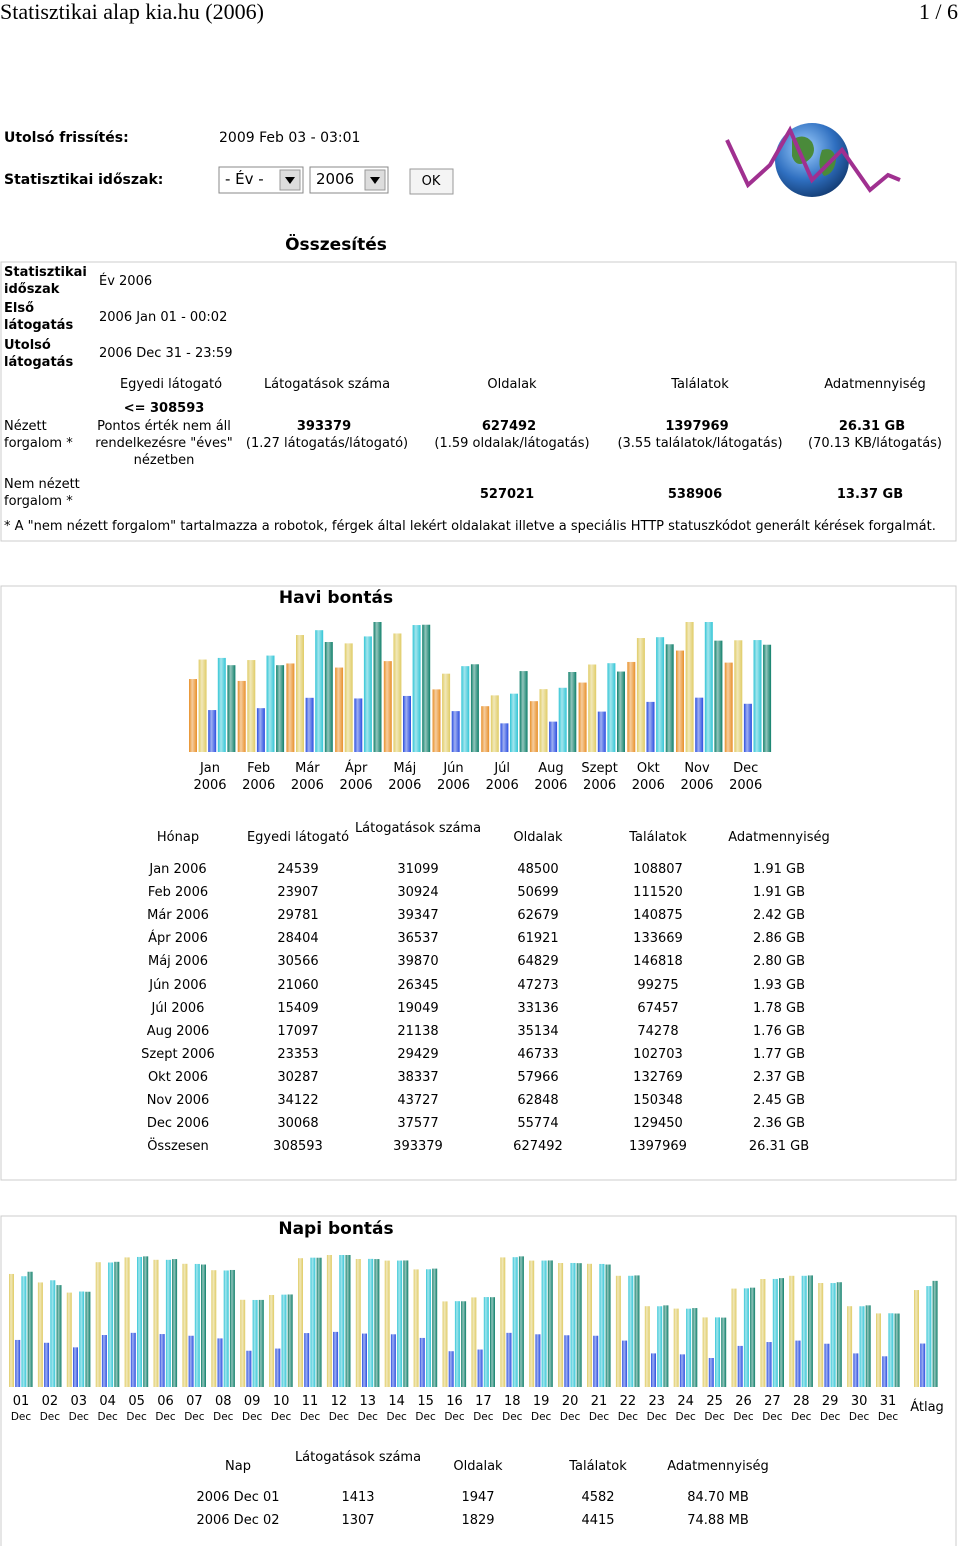 The height and width of the screenshot is (1546, 960). Describe the element at coordinates (512, 1401) in the screenshot. I see `x-tick-label: 18` at that location.